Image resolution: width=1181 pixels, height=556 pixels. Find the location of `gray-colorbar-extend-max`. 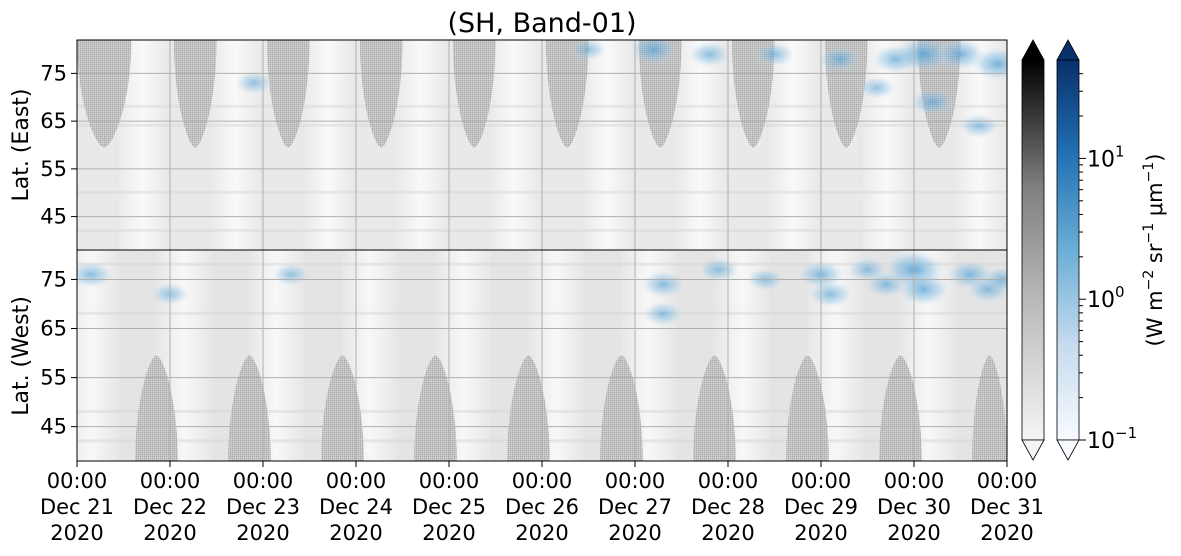

gray-colorbar-extend-max is located at coordinates (1033, 50).